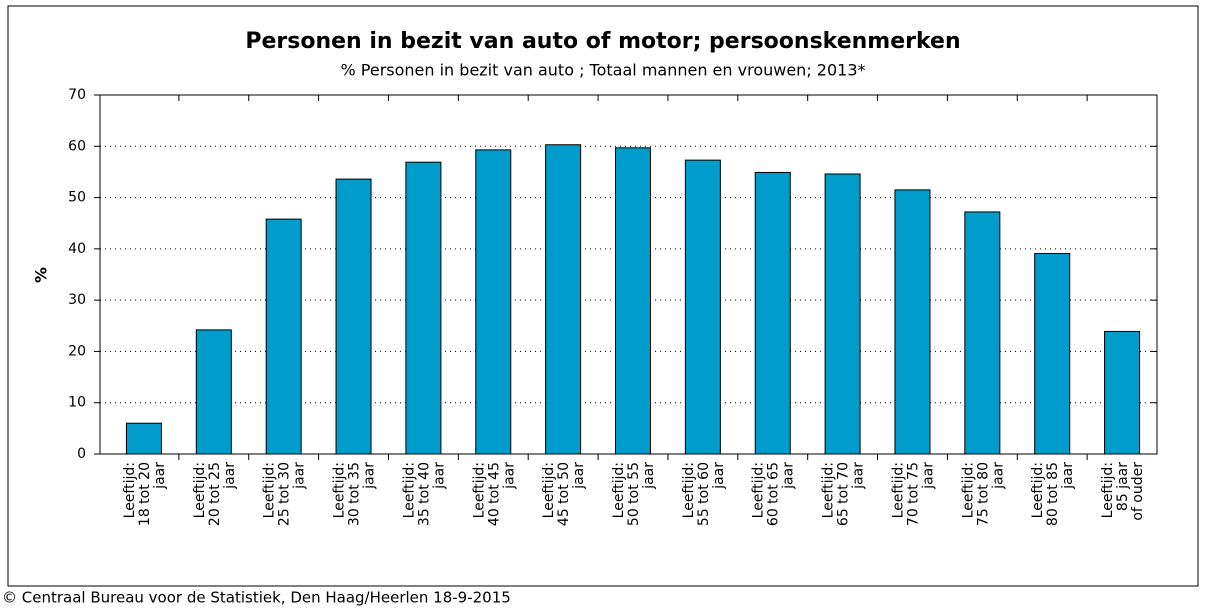 The height and width of the screenshot is (608, 1207). What do you see at coordinates (564, 494) in the screenshot?
I see `x-tick-label: 45 tot 50` at bounding box center [564, 494].